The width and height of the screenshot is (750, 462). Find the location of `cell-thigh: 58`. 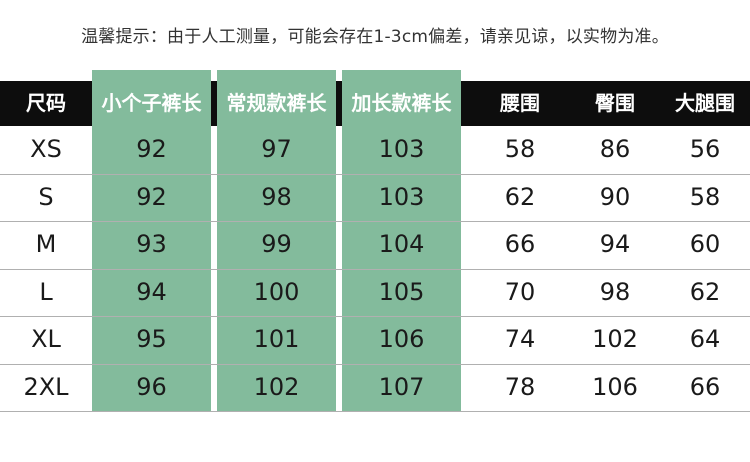

cell-thigh: 58 is located at coordinates (705, 197).